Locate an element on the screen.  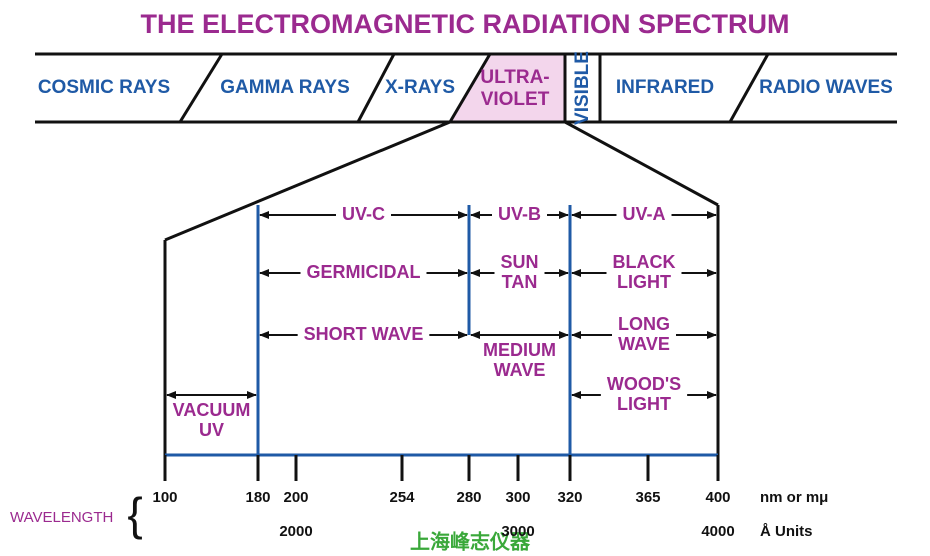
nm-tick-label: 280 is located at coordinates (468, 497).